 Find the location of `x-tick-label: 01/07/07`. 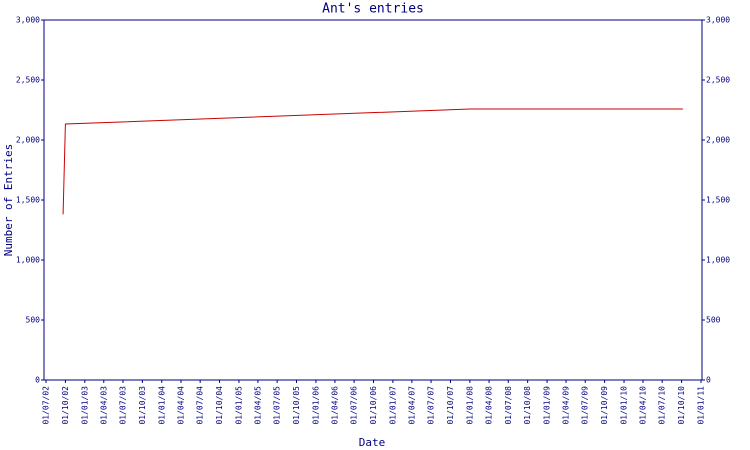

x-tick-label: 01/07/07 is located at coordinates (431, 405).